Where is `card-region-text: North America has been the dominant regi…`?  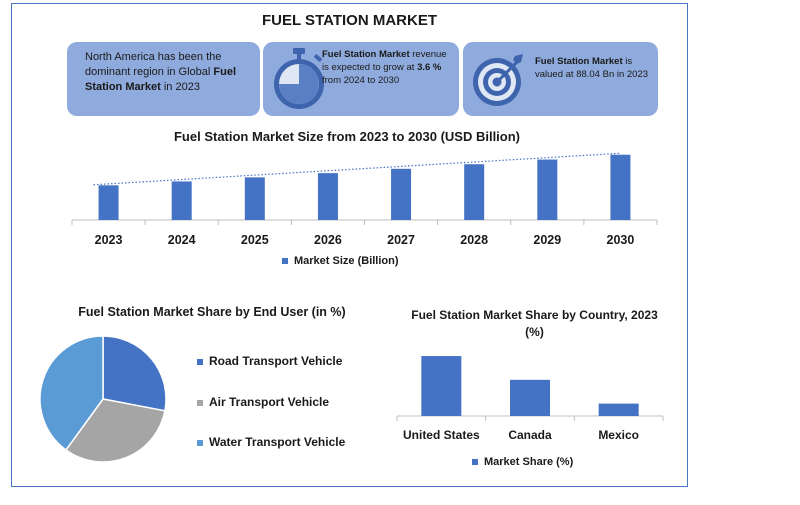 card-region-text: North America has been the dominant regi… is located at coordinates (167, 72).